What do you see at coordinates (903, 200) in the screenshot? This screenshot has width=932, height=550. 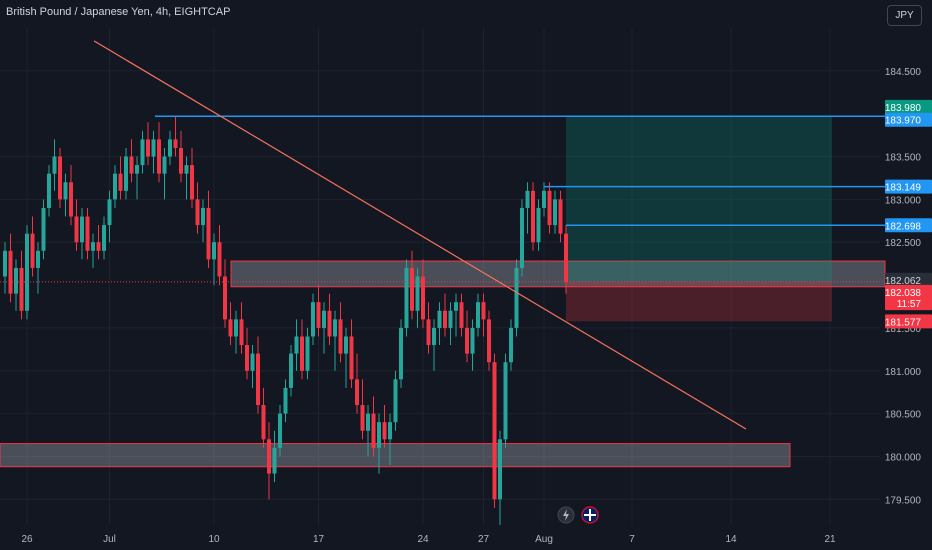 I see `y-tick-label: 183.000` at bounding box center [903, 200].